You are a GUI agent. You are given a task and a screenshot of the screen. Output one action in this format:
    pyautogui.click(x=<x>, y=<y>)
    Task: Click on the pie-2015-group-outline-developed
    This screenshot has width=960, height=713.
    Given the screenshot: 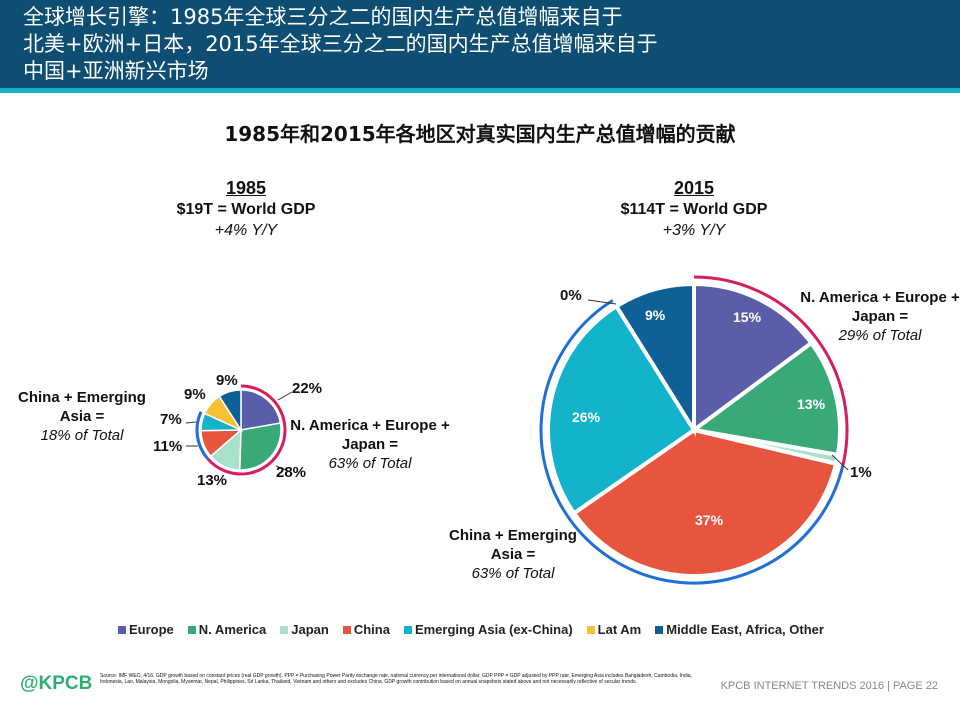 What is the action you would take?
    pyautogui.click(x=771, y=370)
    